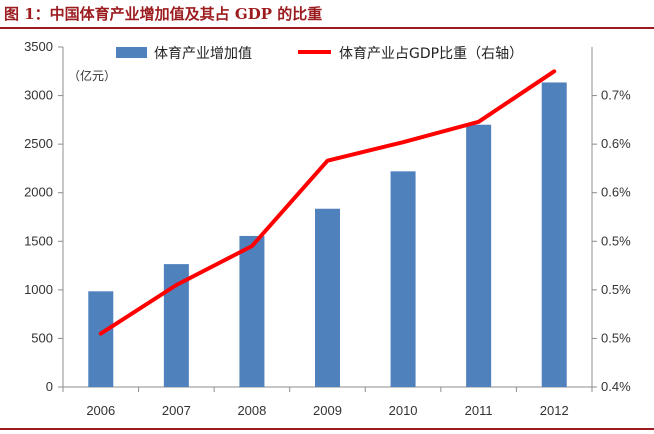 The image size is (654, 434). What do you see at coordinates (554, 410) in the screenshot?
I see `x-tick-label: 2012` at bounding box center [554, 410].